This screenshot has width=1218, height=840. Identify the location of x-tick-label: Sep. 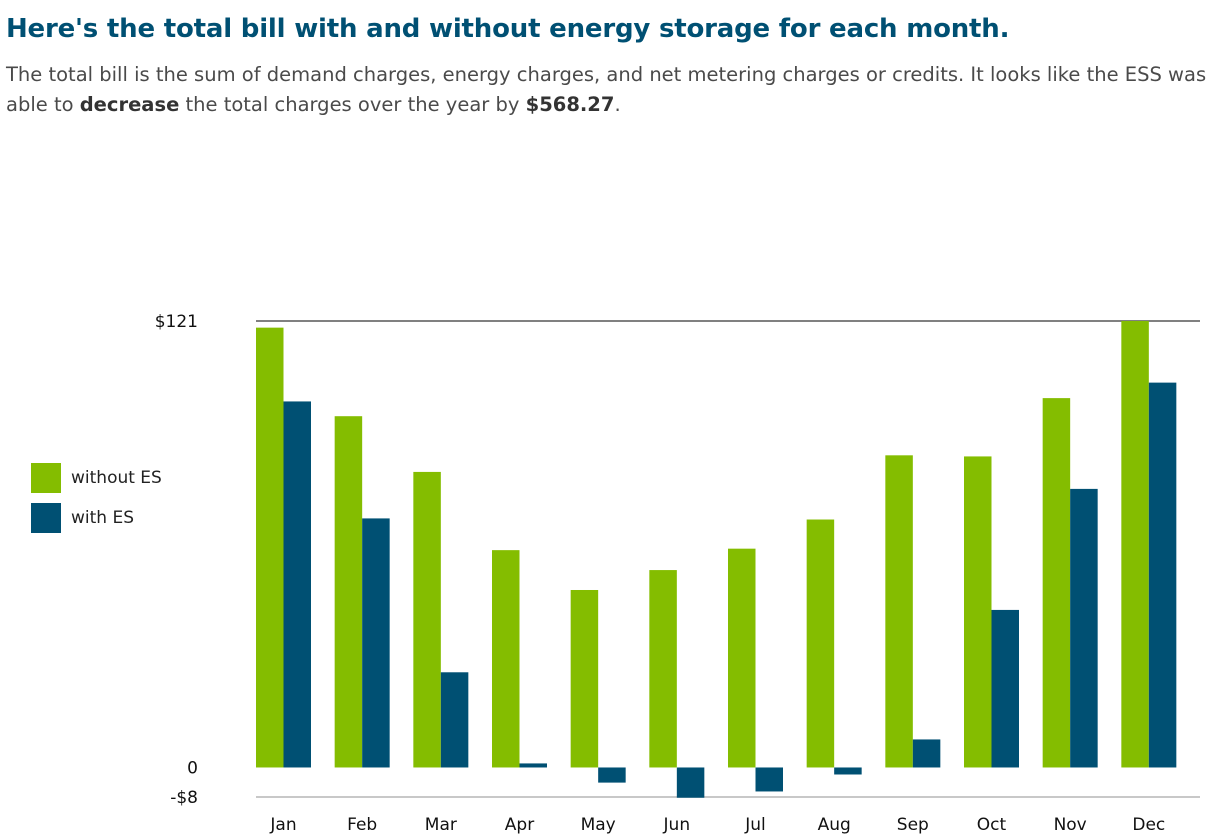
(913, 825).